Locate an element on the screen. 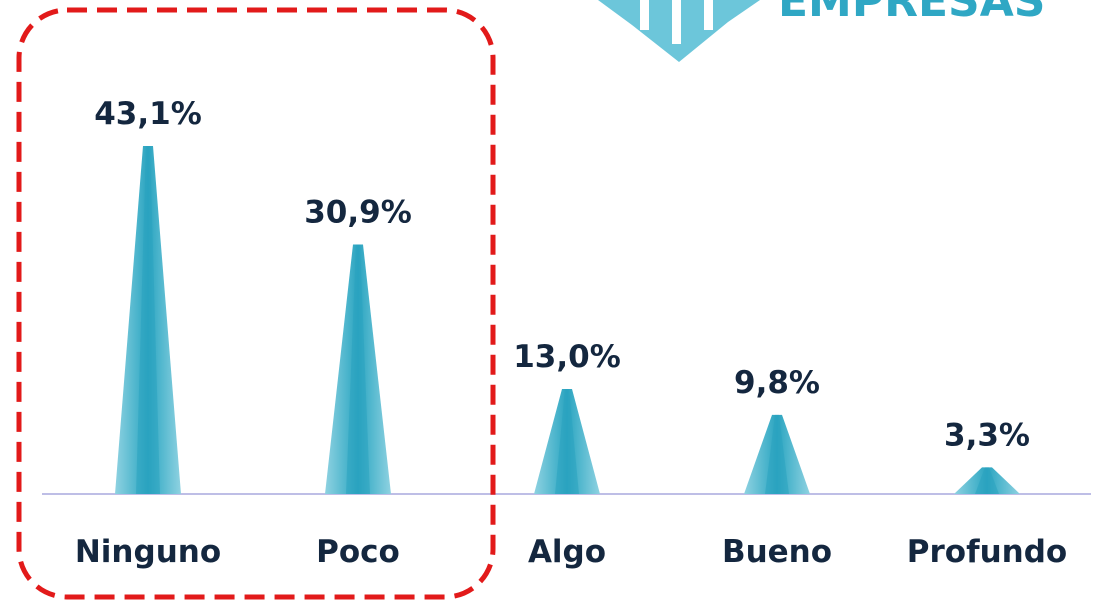 Image resolution: width=1101 pixels, height=605 pixels. bar-core-profundo is located at coordinates (987, 480).